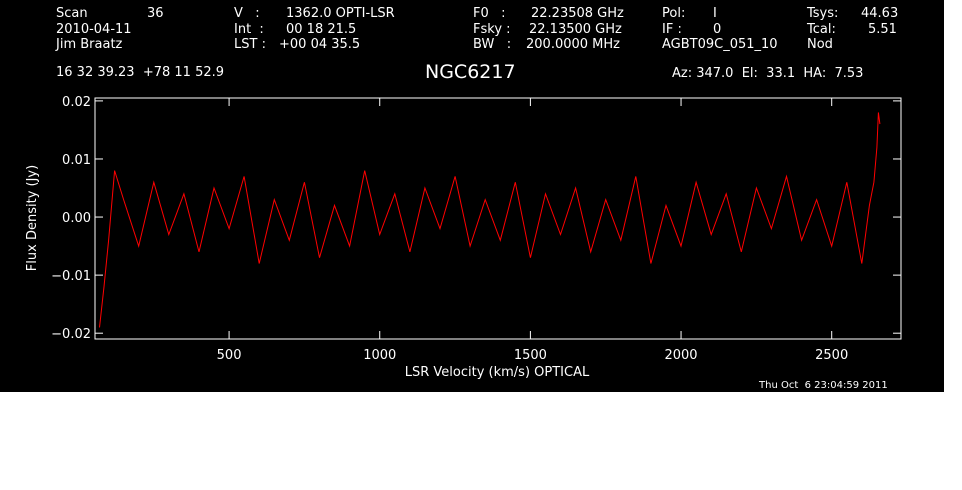 The width and height of the screenshot is (962, 490). I want to click on f0-value: 22.23508 GHz, so click(577, 13).